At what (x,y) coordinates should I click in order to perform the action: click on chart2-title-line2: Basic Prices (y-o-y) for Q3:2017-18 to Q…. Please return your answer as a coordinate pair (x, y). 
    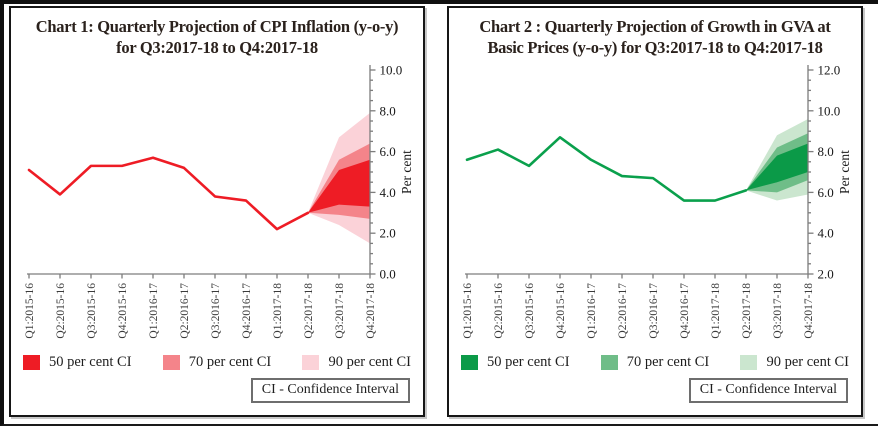
    Looking at the image, I should click on (655, 47).